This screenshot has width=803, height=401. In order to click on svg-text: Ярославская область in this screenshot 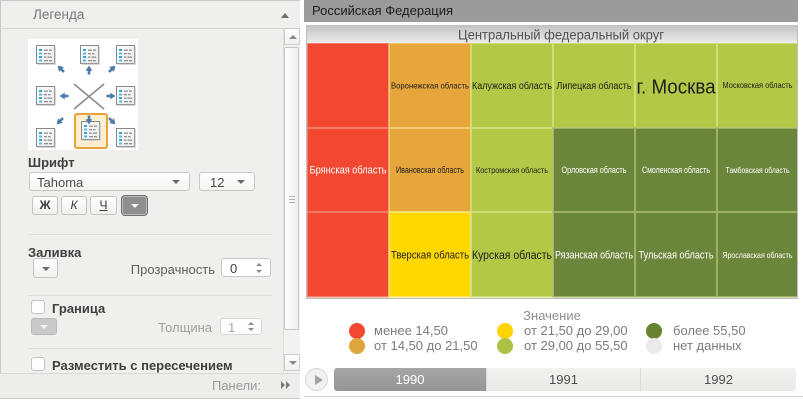, I will do `click(758, 255)`.